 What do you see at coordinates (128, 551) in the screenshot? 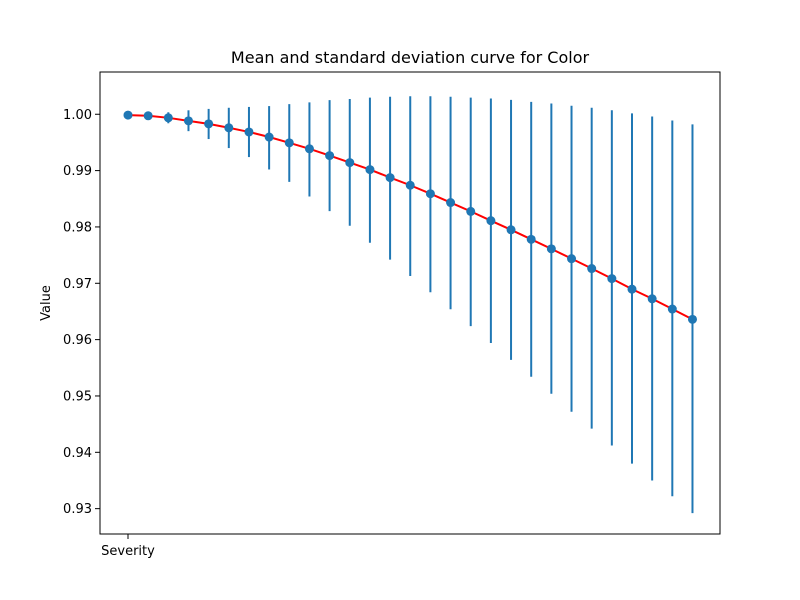
I see `x-tick-label: Severity` at bounding box center [128, 551].